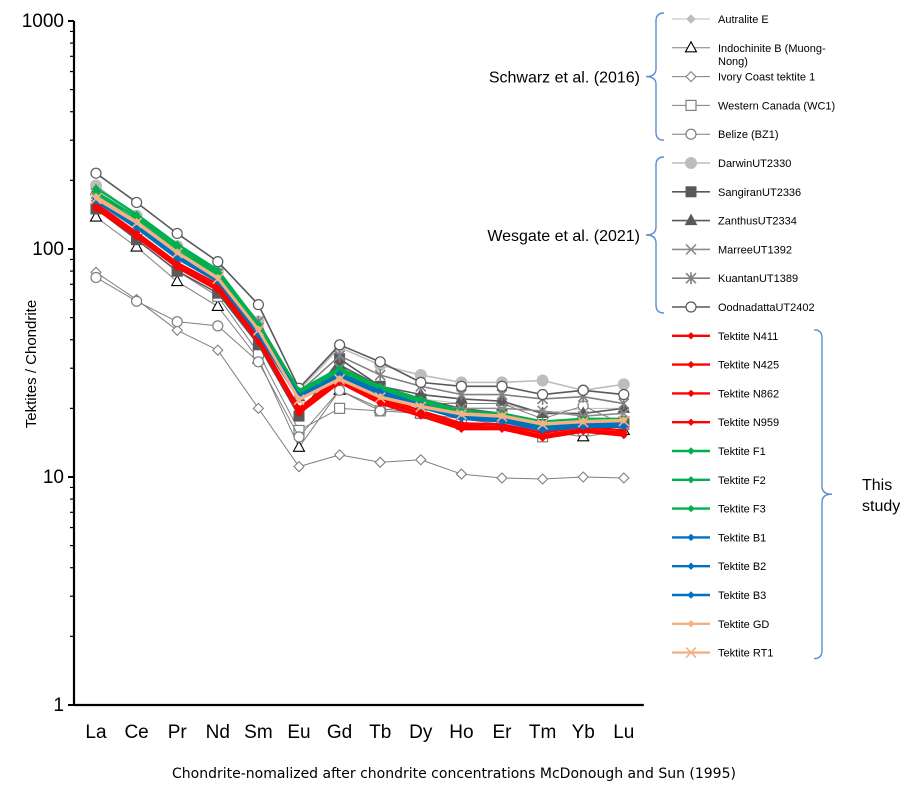  What do you see at coordinates (725, 134) in the screenshot?
I see `legend-item: Belize (BZ1)` at bounding box center [725, 134].